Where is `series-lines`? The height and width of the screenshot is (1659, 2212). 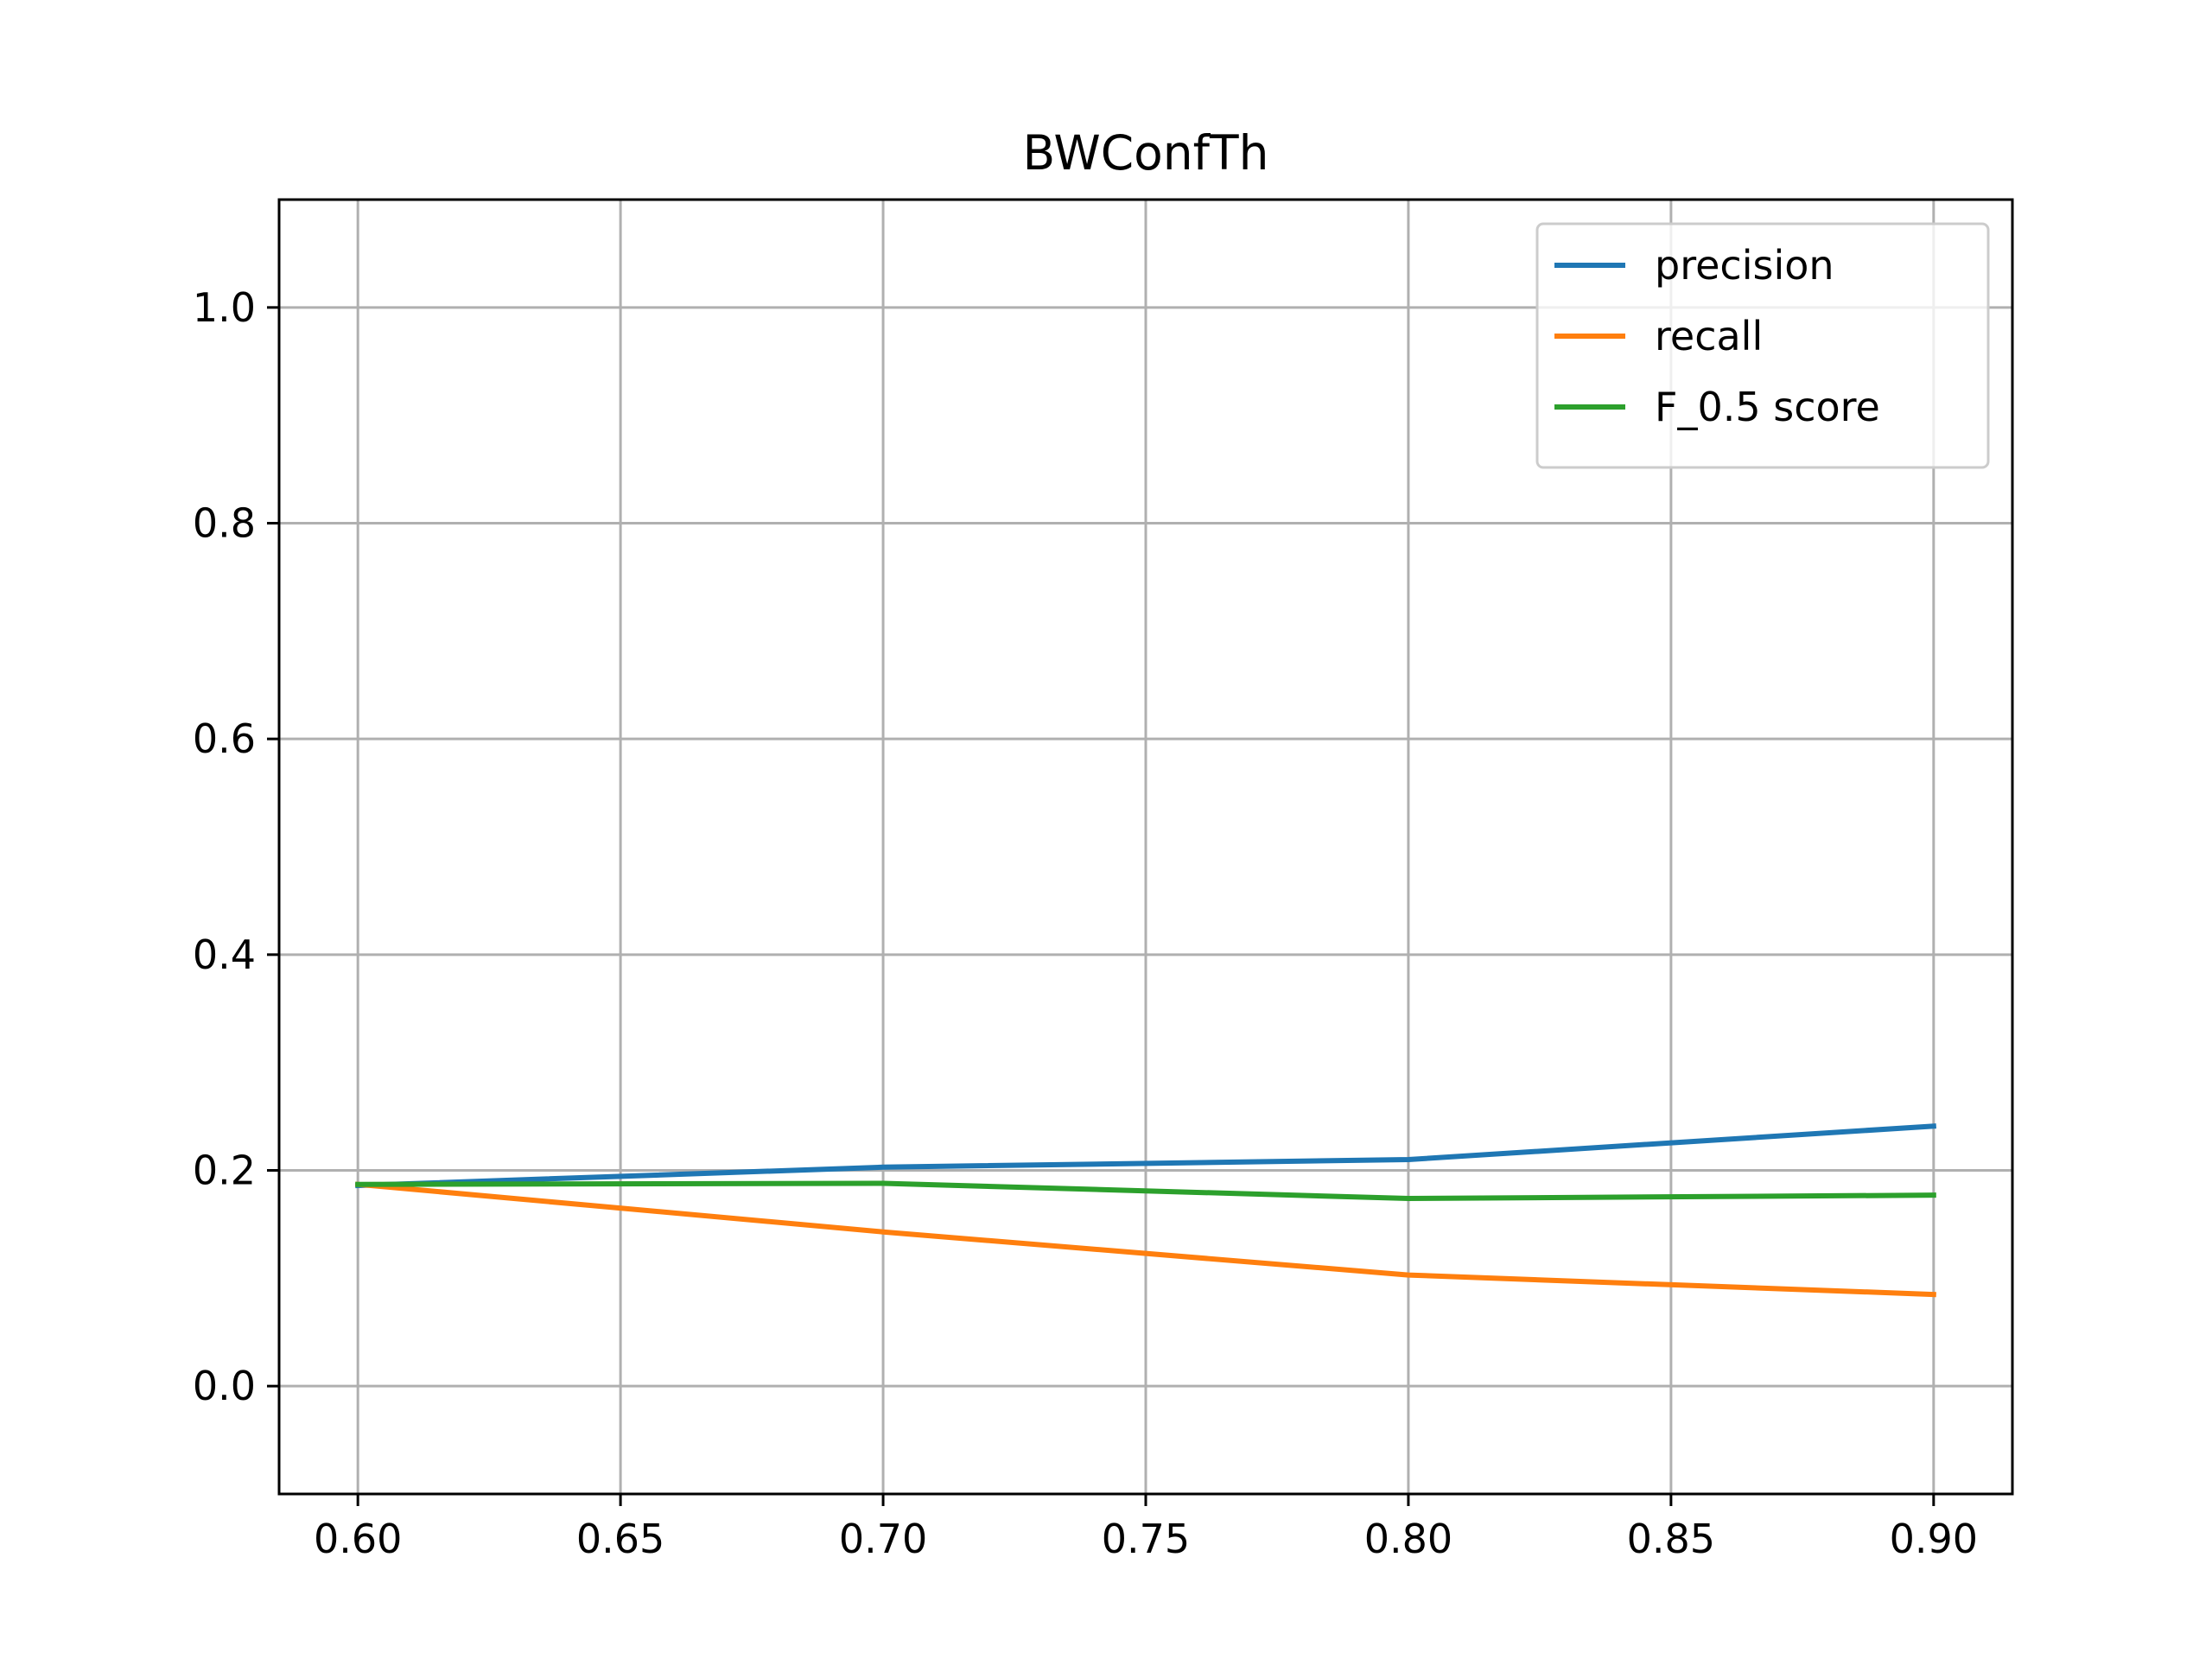
series-lines is located at coordinates (1145, 1210).